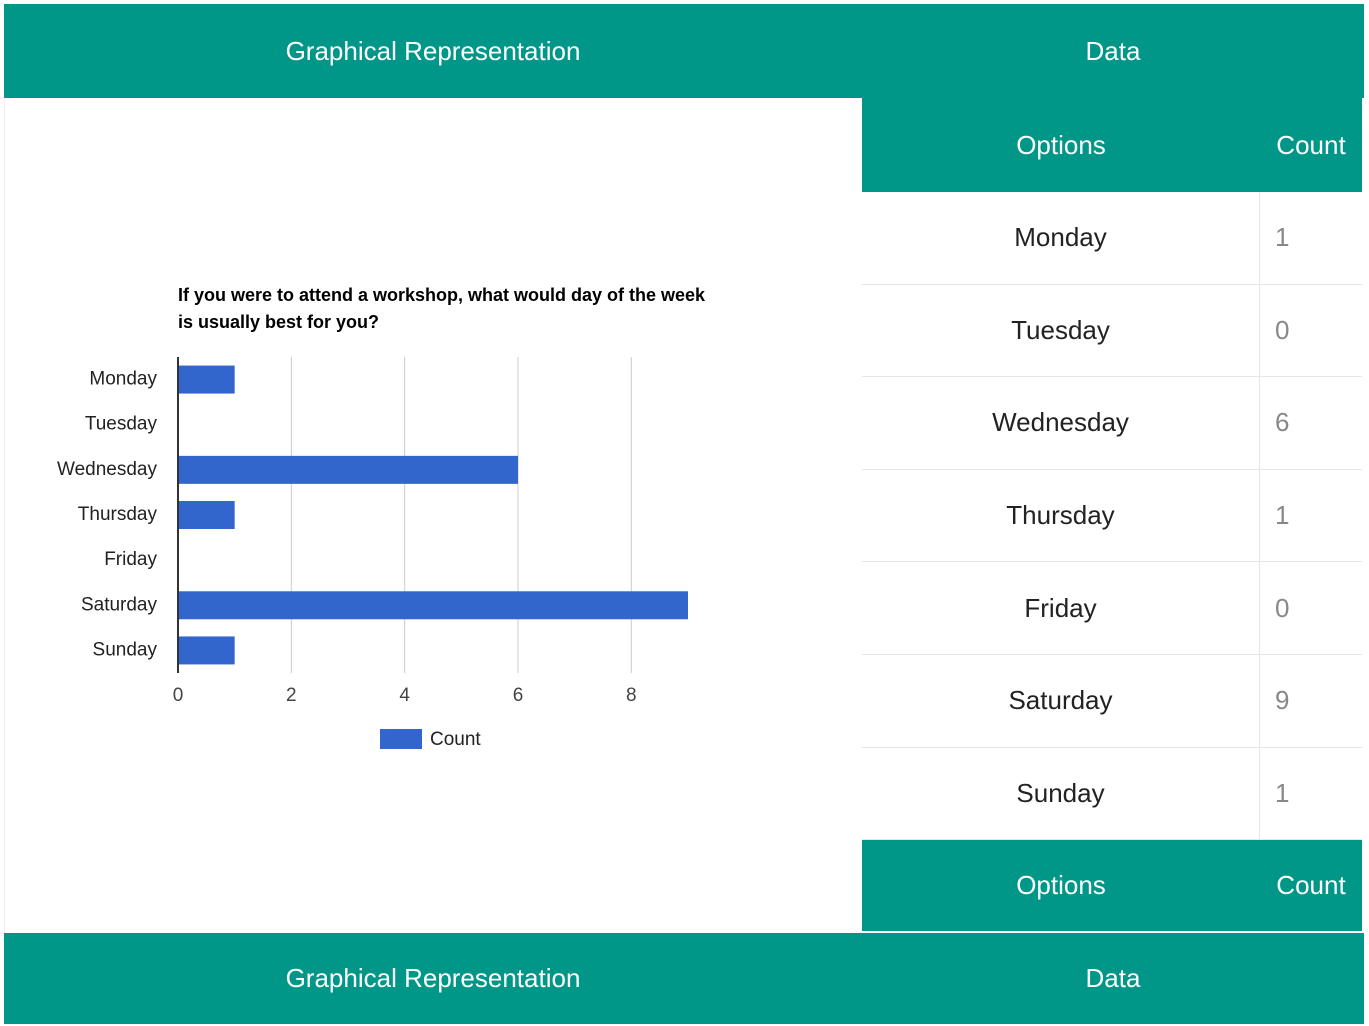 This screenshot has height=1026, width=1369. Describe the element at coordinates (1061, 608) in the screenshot. I see `option-cell: Friday` at that location.